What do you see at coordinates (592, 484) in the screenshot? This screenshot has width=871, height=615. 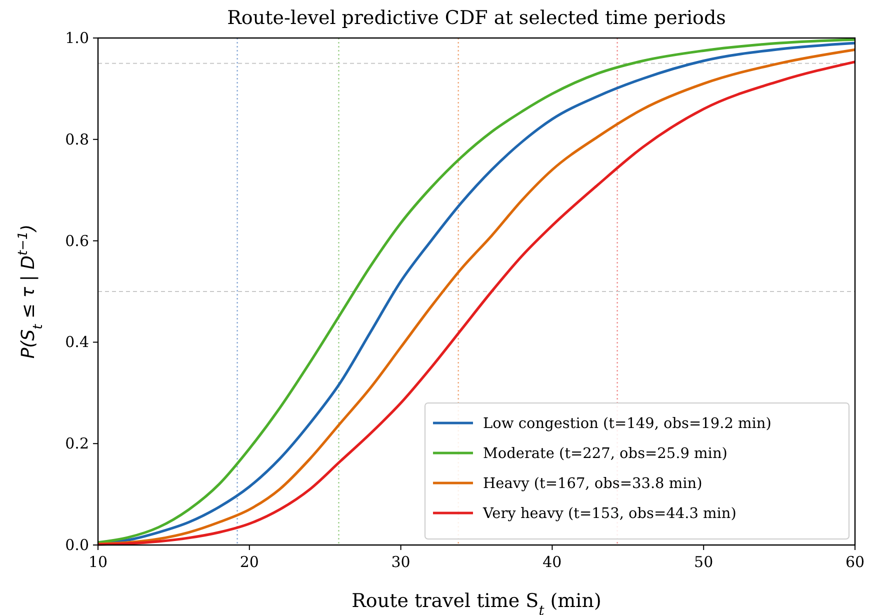 I see `legend-label: Heavy (t=167, obs=33.8 min)` at bounding box center [592, 484].